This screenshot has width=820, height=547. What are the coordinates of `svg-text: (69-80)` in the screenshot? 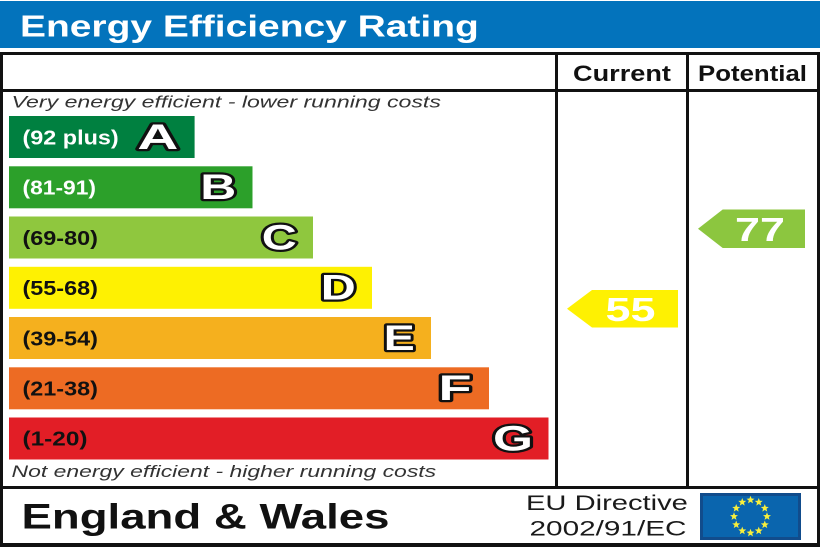 It's located at (60, 237).